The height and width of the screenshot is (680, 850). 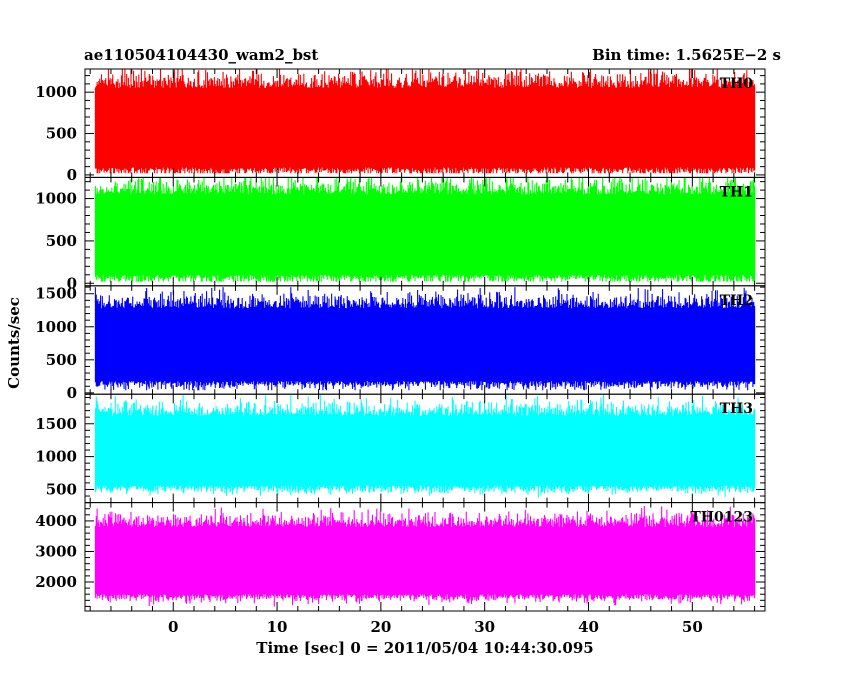 I want to click on x-tick-label: 10, so click(x=277, y=627).